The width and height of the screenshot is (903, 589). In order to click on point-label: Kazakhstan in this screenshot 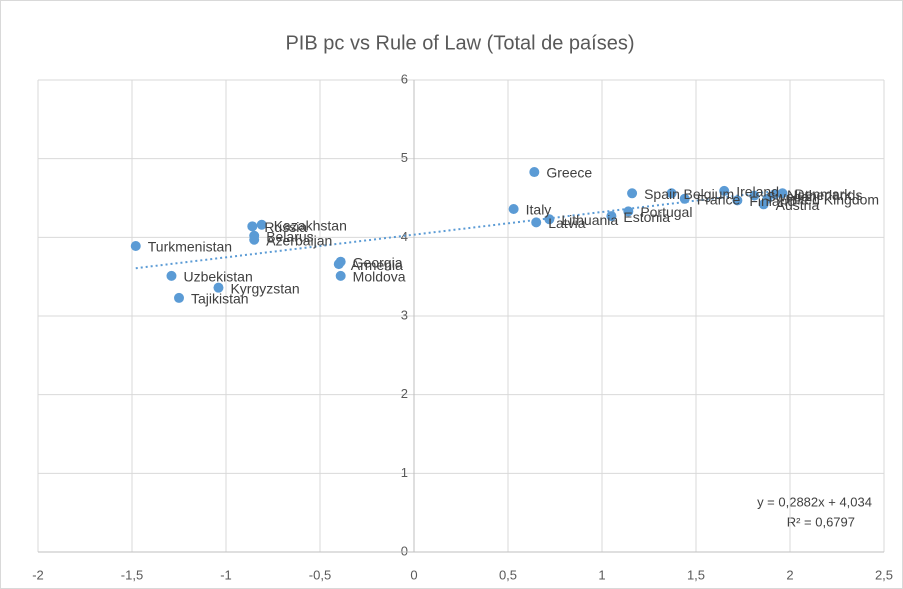, I will do `click(310, 225)`.